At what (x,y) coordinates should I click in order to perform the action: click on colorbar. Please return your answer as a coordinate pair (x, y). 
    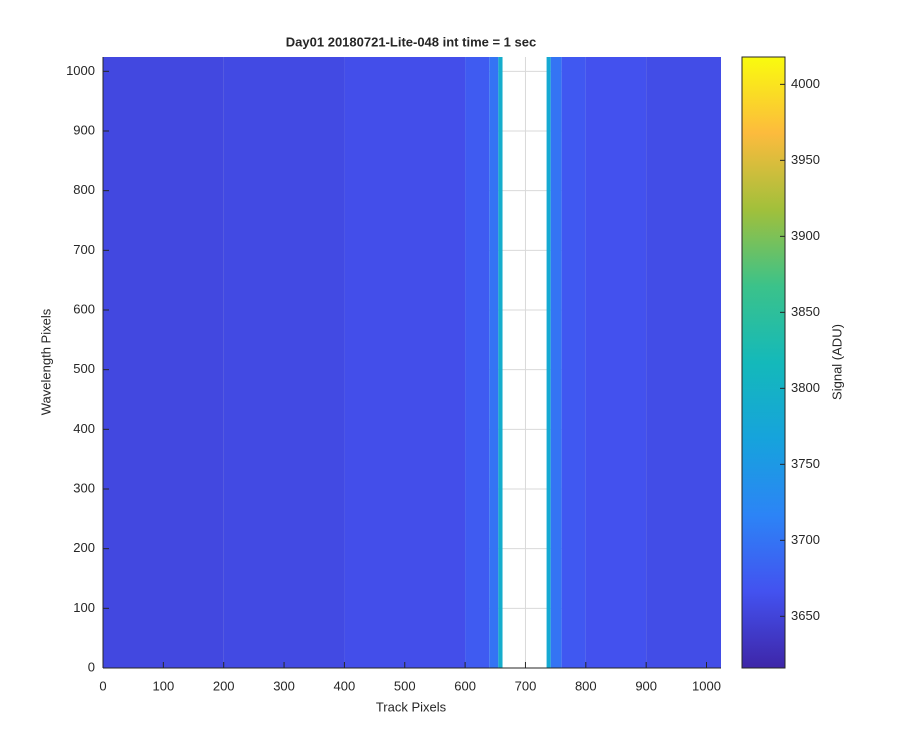
    Looking at the image, I should click on (763, 362).